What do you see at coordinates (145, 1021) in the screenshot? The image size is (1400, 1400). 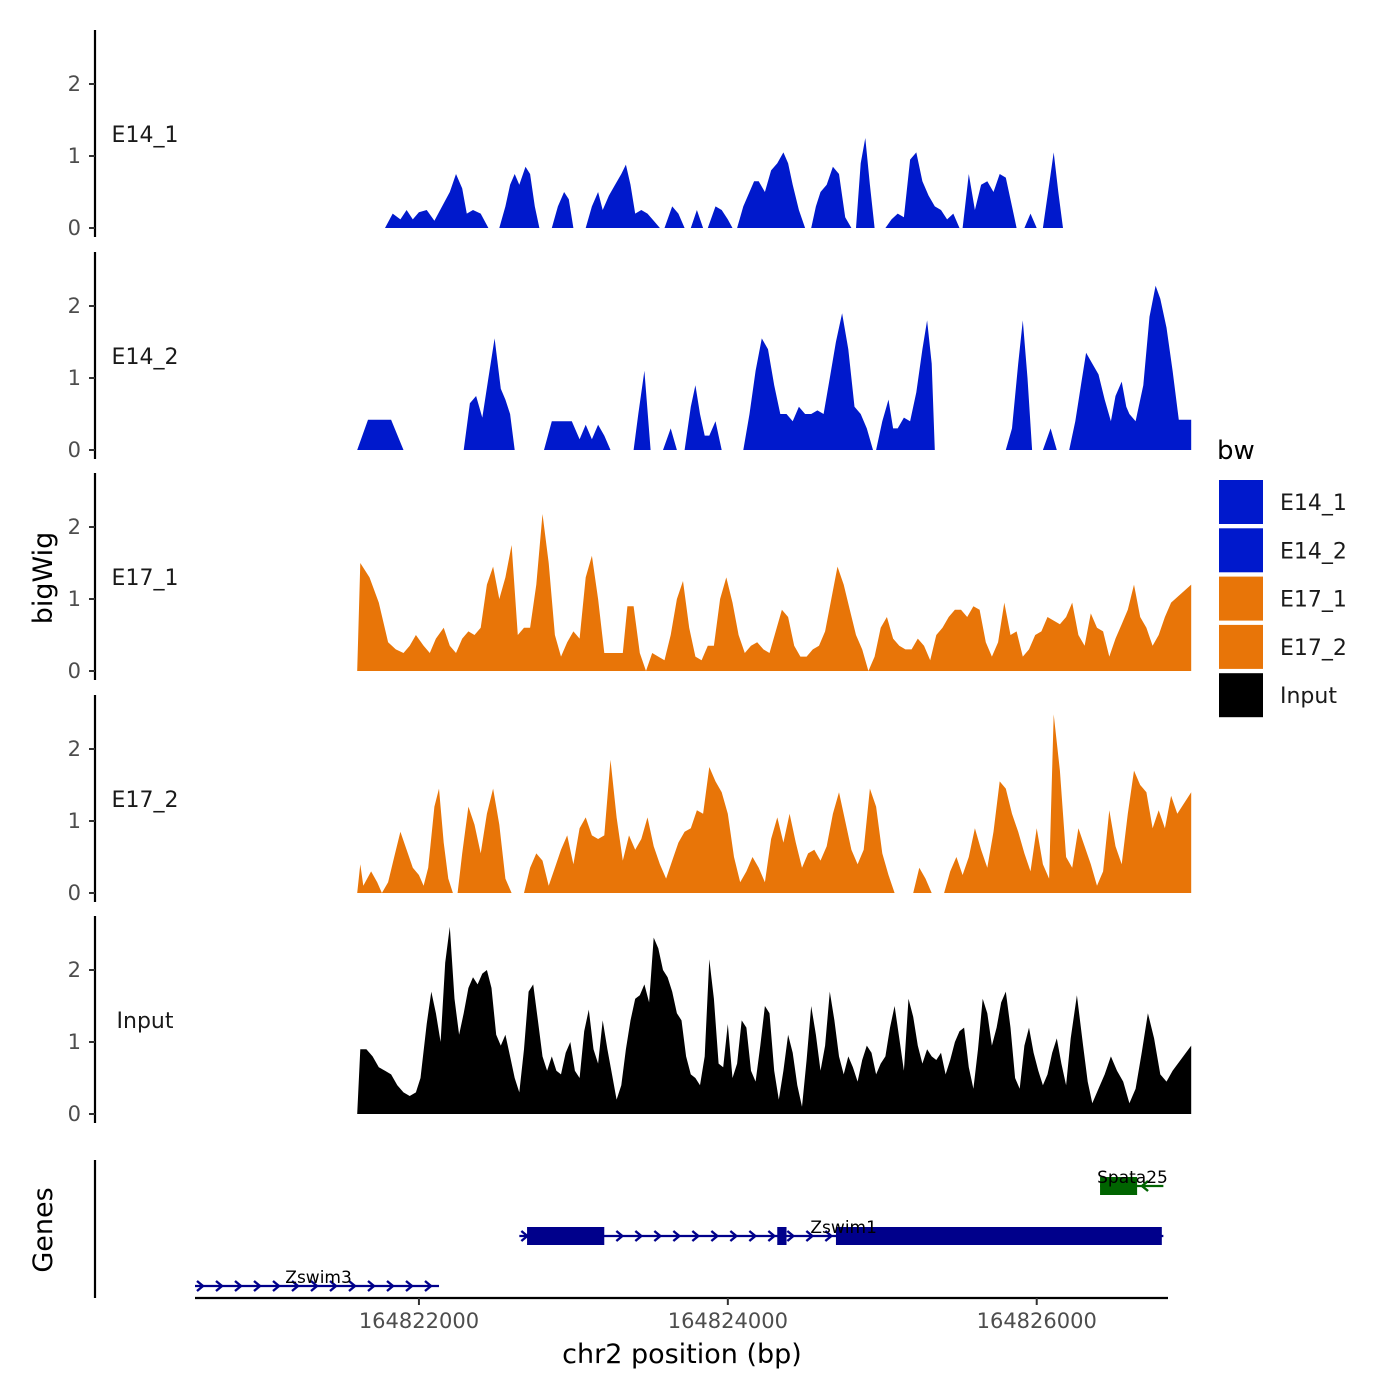 I see `track-label: Input` at bounding box center [145, 1021].